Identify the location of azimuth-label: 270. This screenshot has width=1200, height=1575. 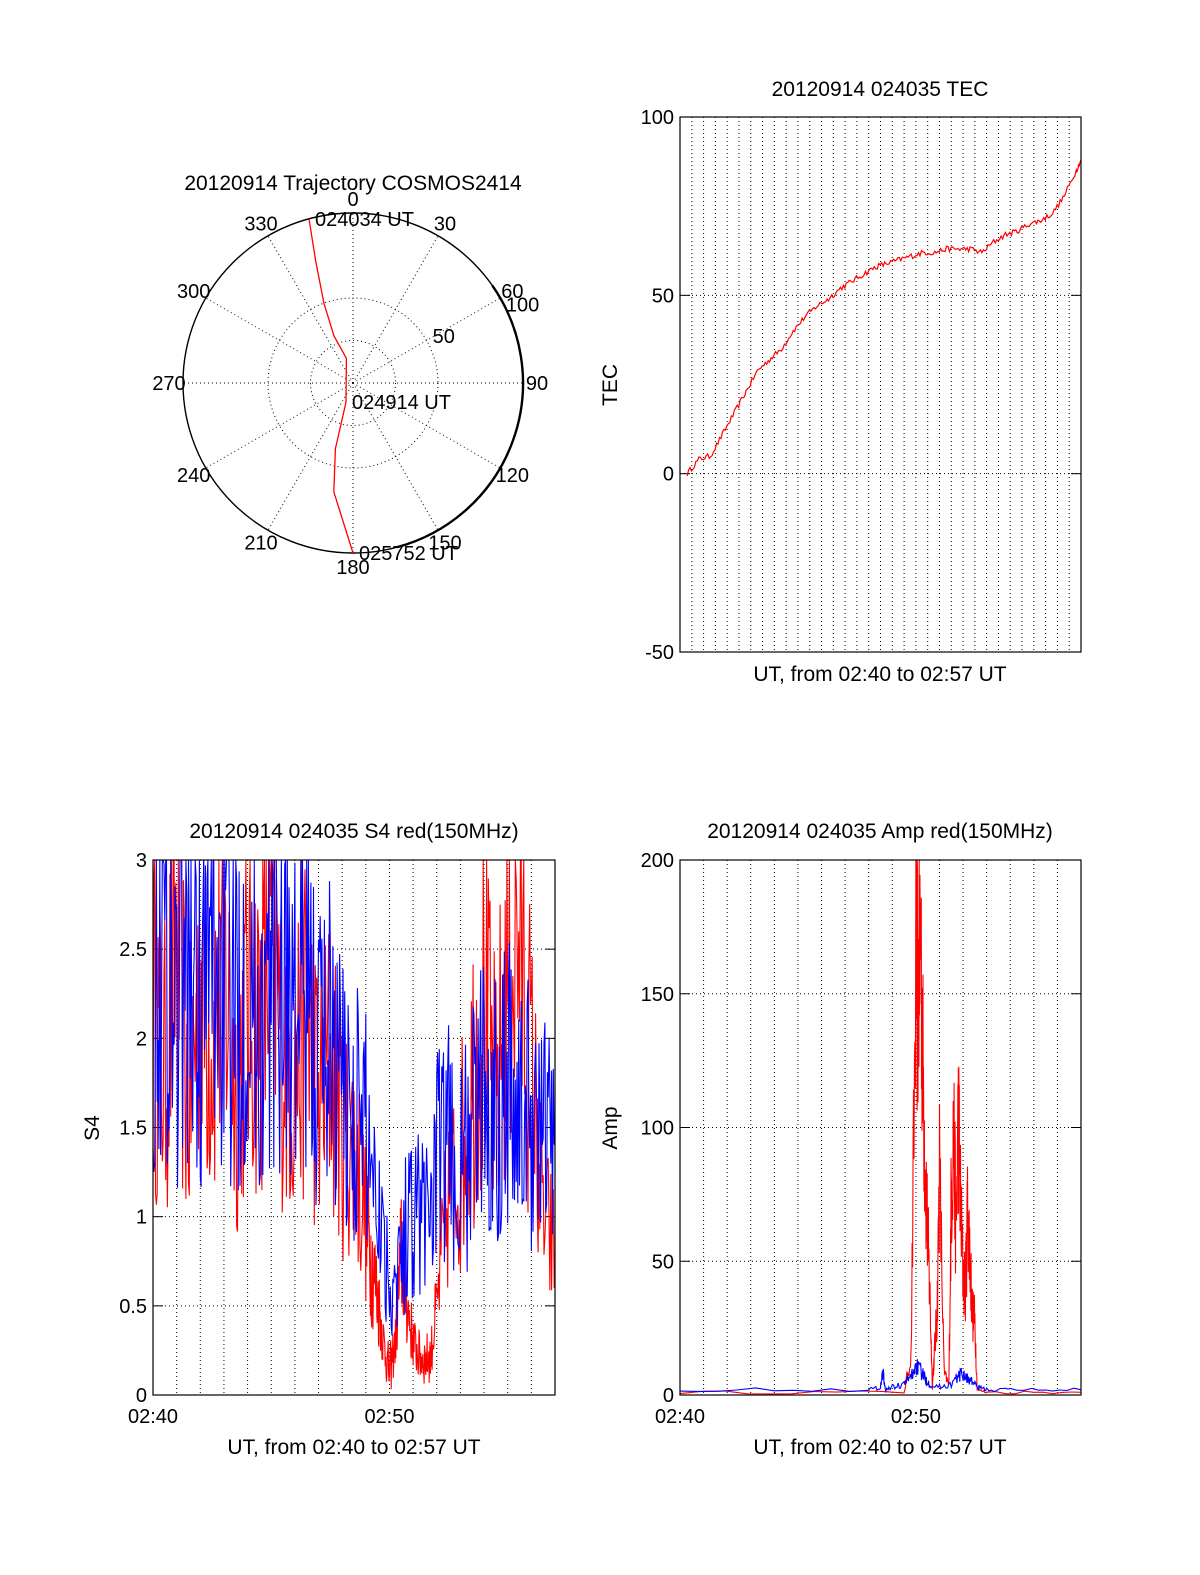
(168, 384).